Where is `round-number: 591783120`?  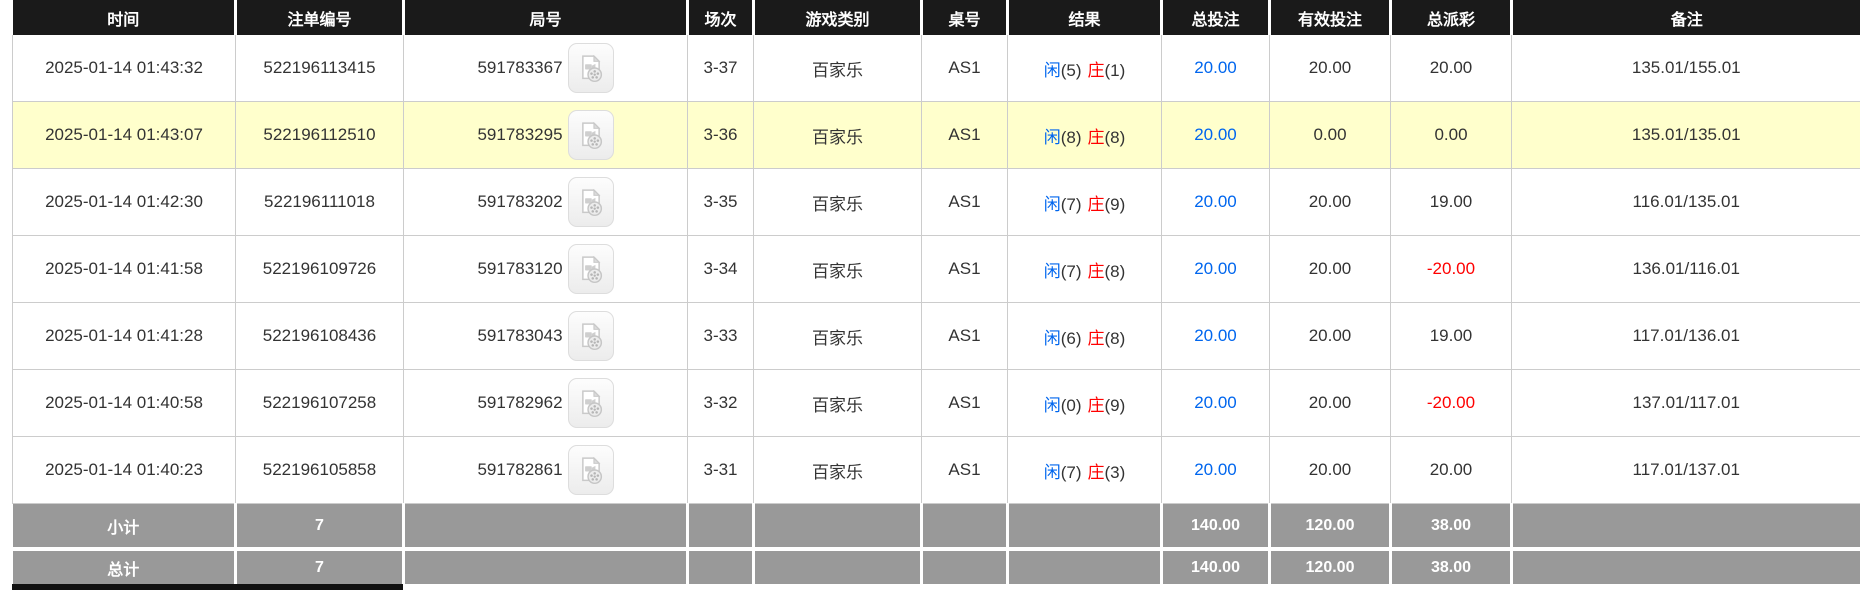 round-number: 591783120 is located at coordinates (520, 268).